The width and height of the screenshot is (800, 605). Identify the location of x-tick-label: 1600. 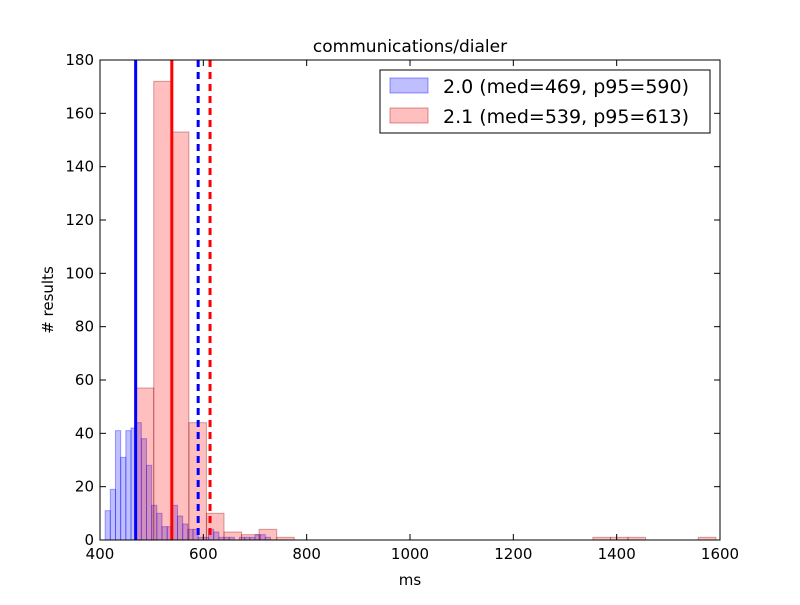
(720, 554).